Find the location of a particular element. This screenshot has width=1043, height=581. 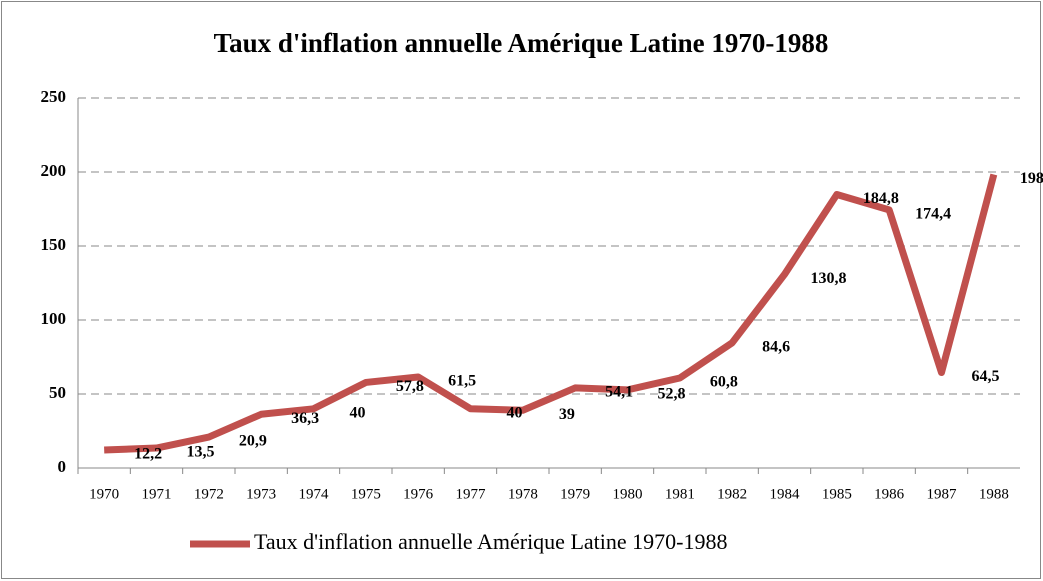

x-tick-label: 1976 is located at coordinates (418, 494).